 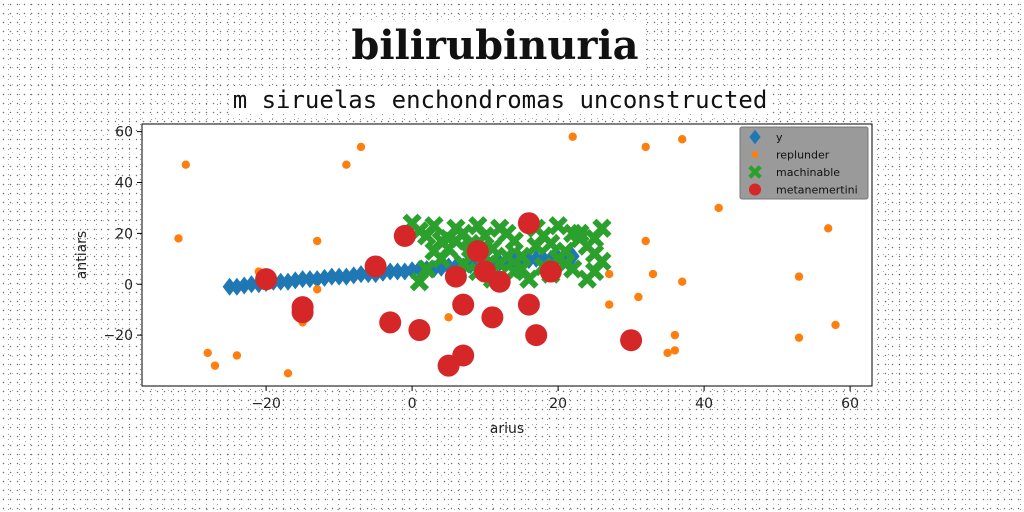 I want to click on chart-title: bilirubinuria, so click(x=495, y=45).